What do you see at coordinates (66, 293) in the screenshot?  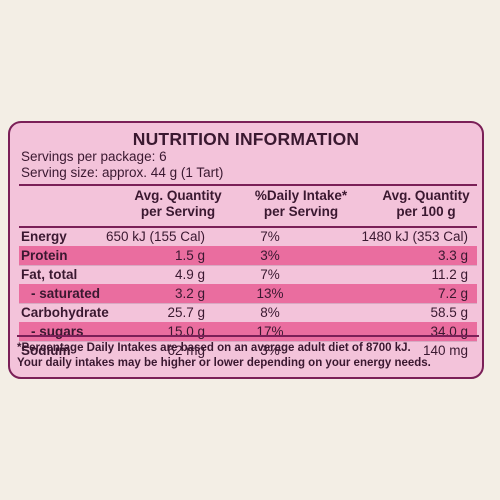 I see `nutrient-name: - saturated` at bounding box center [66, 293].